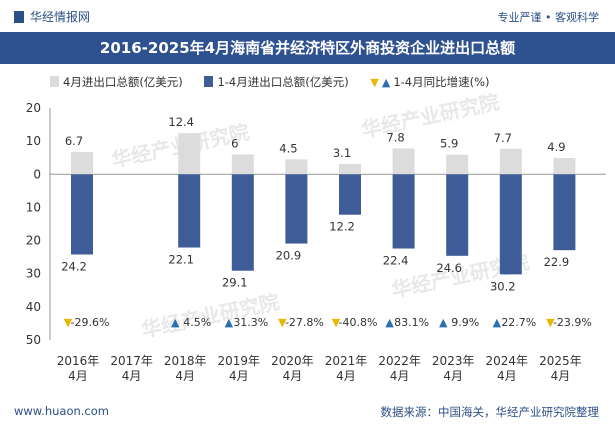 Image resolution: width=615 pixels, height=427 pixels. Describe the element at coordinates (548, 17) in the screenshot. I see `slogan: 专业严谨 • 客观科学` at that location.